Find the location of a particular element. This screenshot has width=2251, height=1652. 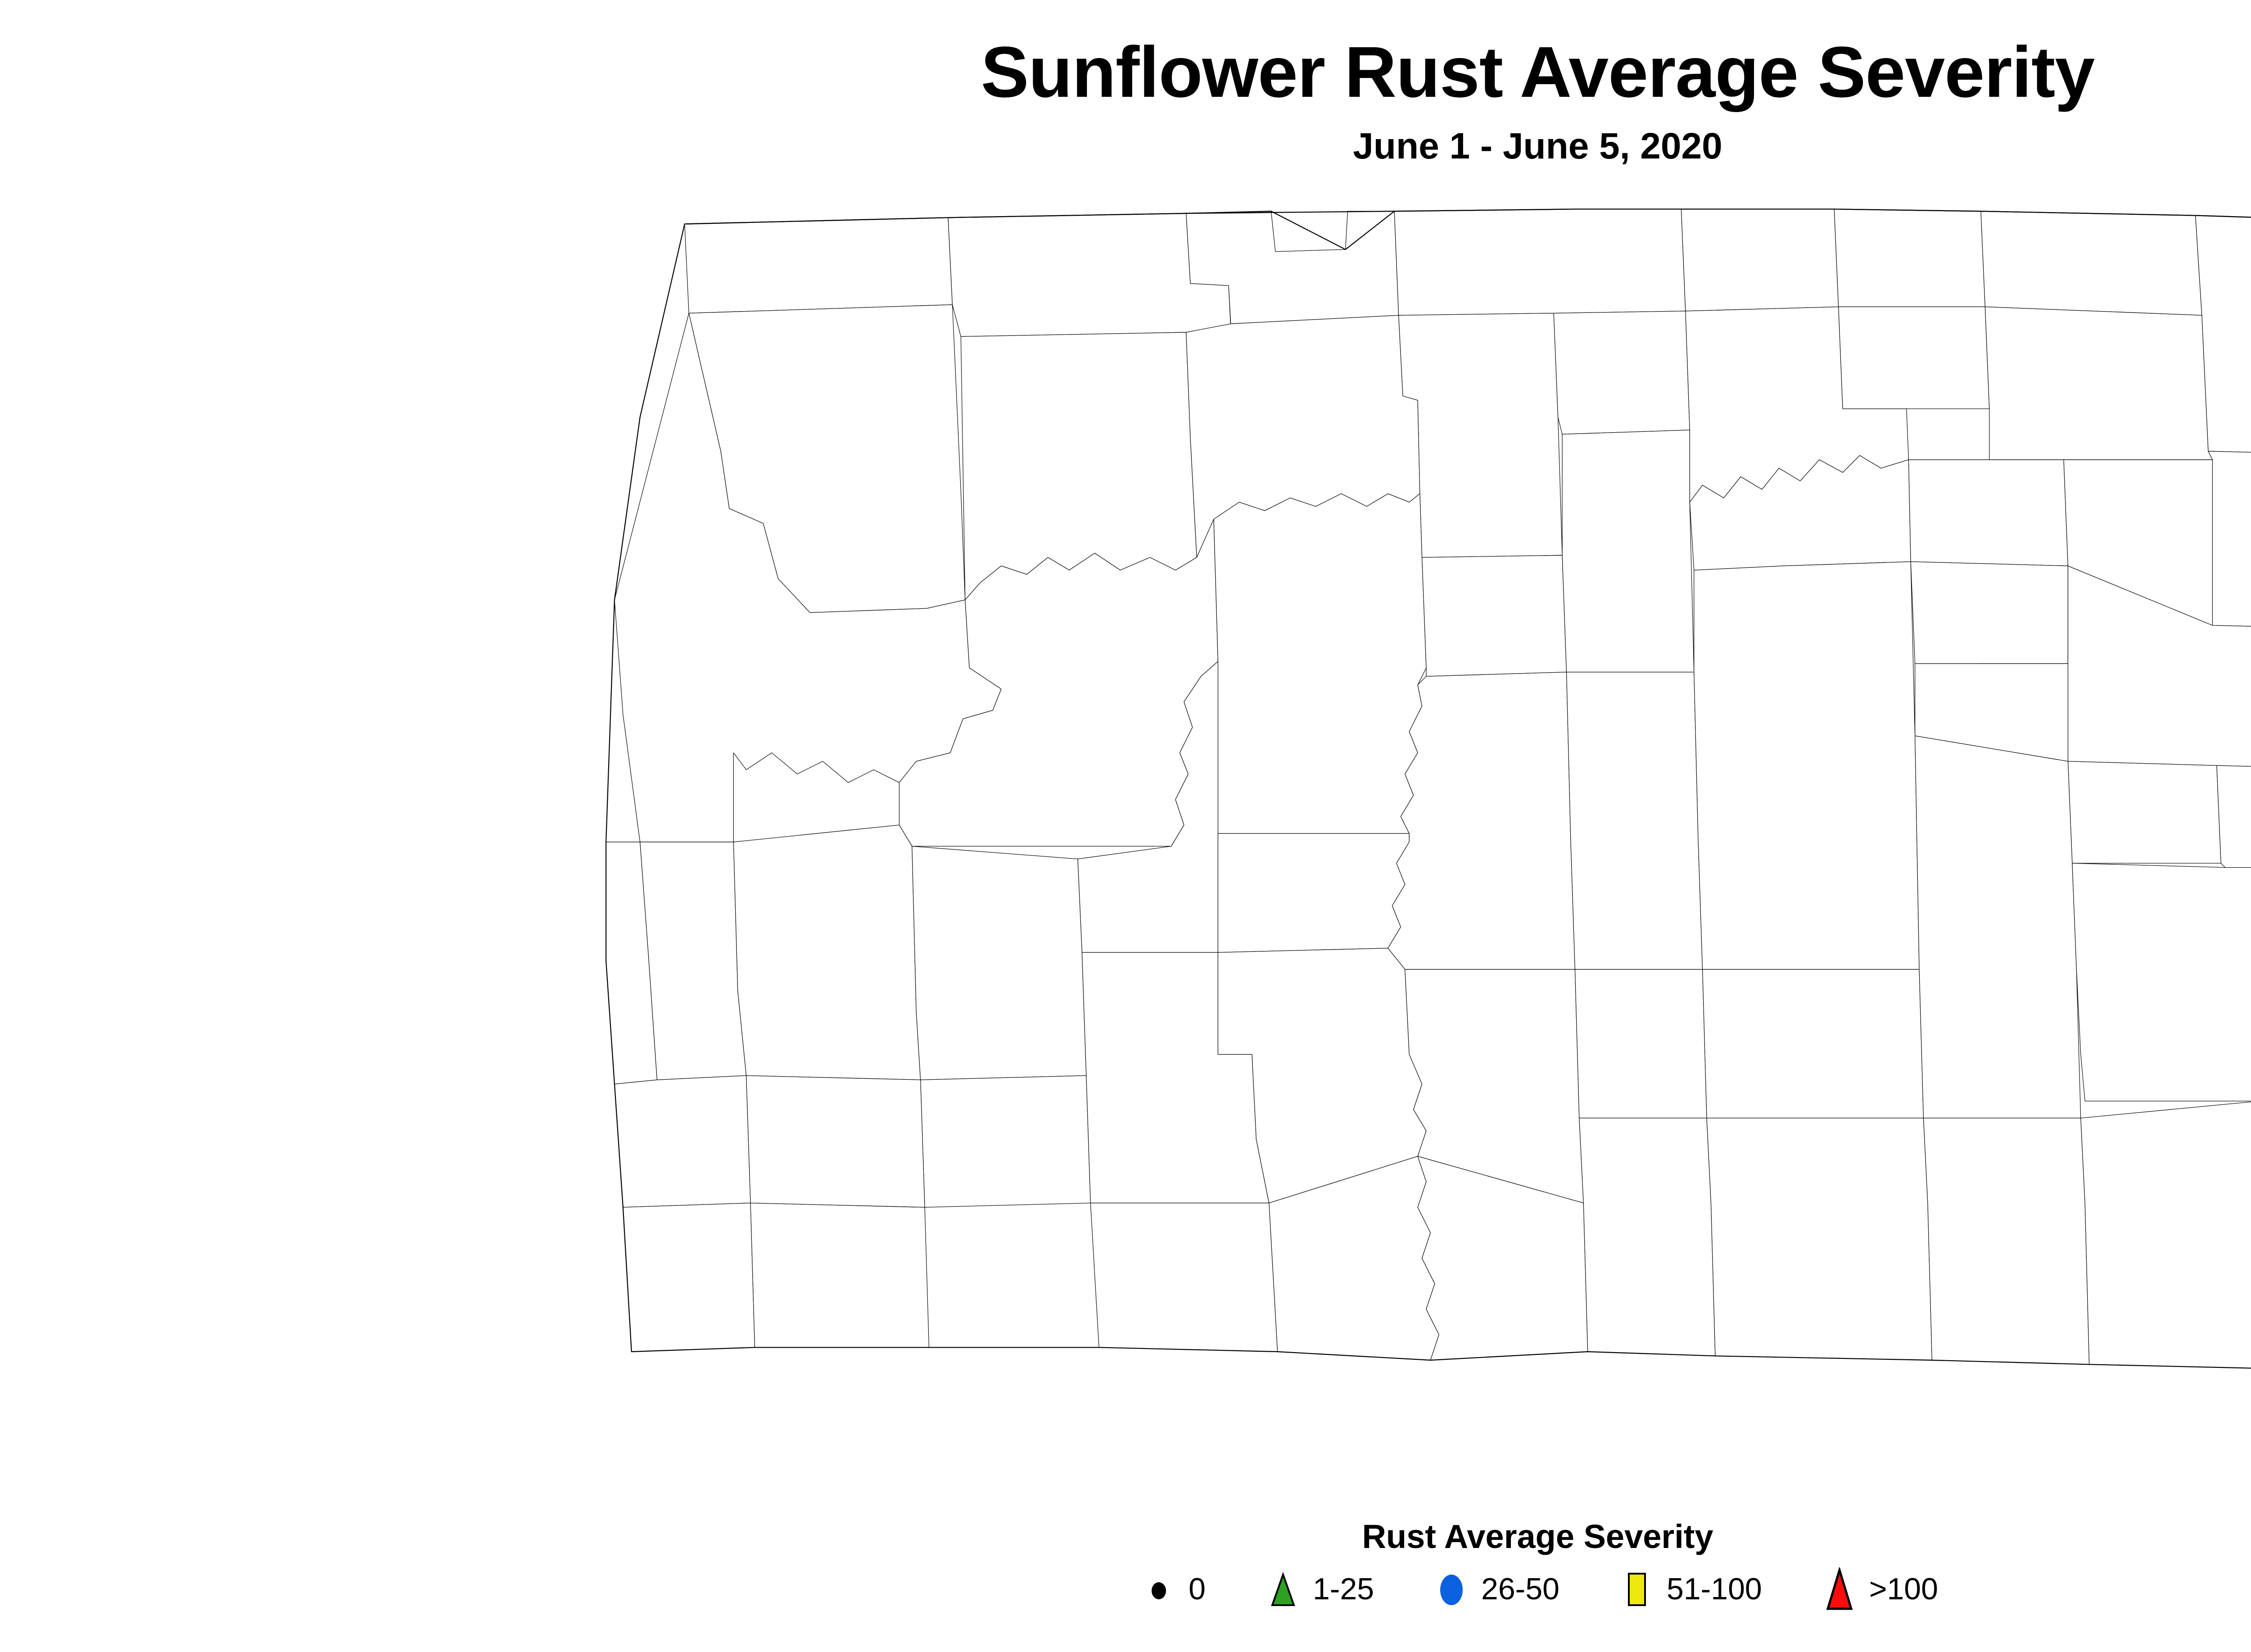

legend-items: 0 1-25 26-50 is located at coordinates (1125, 1589).